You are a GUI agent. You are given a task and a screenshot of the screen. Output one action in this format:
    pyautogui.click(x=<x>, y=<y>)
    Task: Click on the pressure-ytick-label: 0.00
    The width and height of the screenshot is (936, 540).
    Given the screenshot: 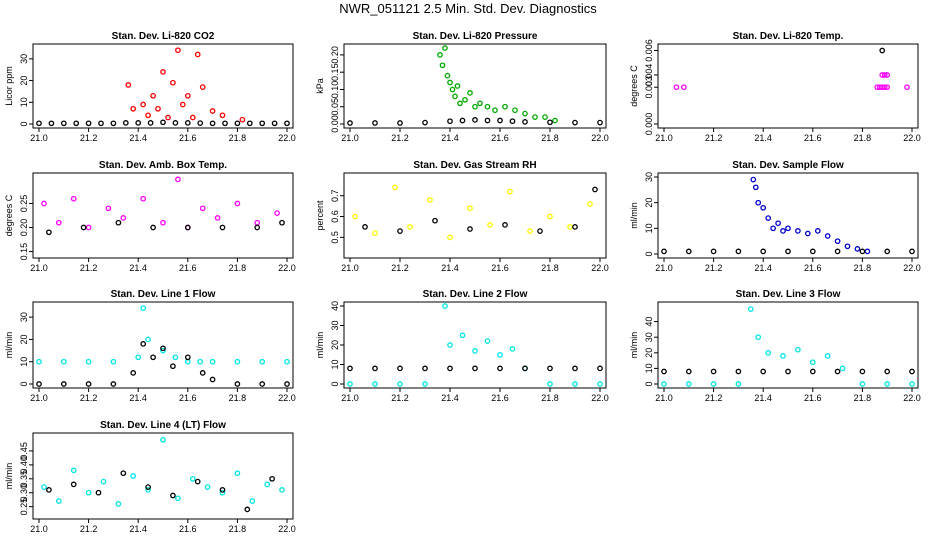 What is the action you would take?
    pyautogui.click(x=335, y=124)
    